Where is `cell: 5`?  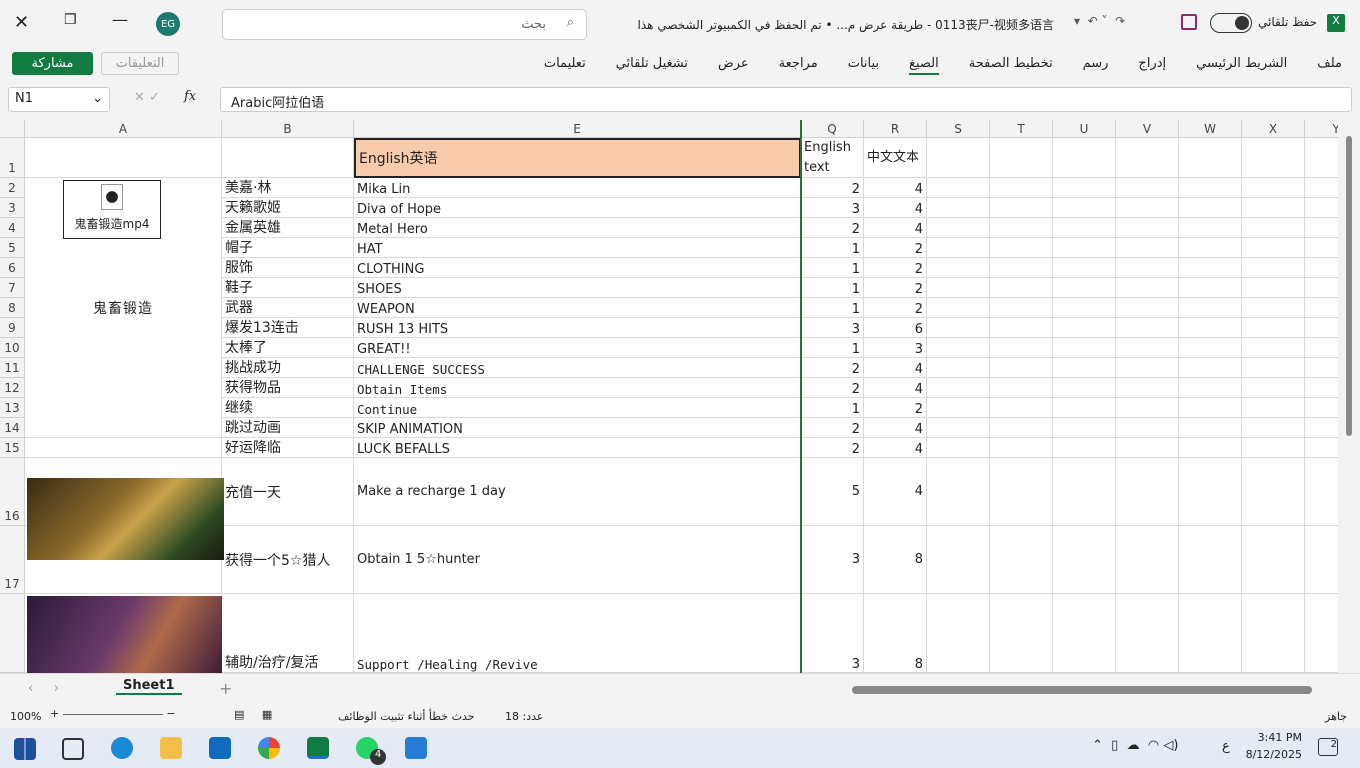
cell: 5 is located at coordinates (832, 492).